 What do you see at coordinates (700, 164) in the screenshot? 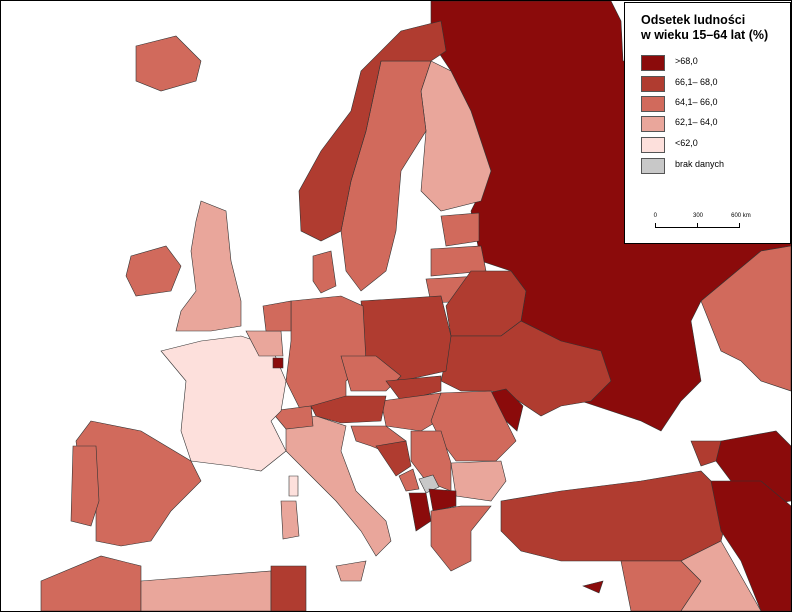
I see `legend-label: brak danych` at bounding box center [700, 164].